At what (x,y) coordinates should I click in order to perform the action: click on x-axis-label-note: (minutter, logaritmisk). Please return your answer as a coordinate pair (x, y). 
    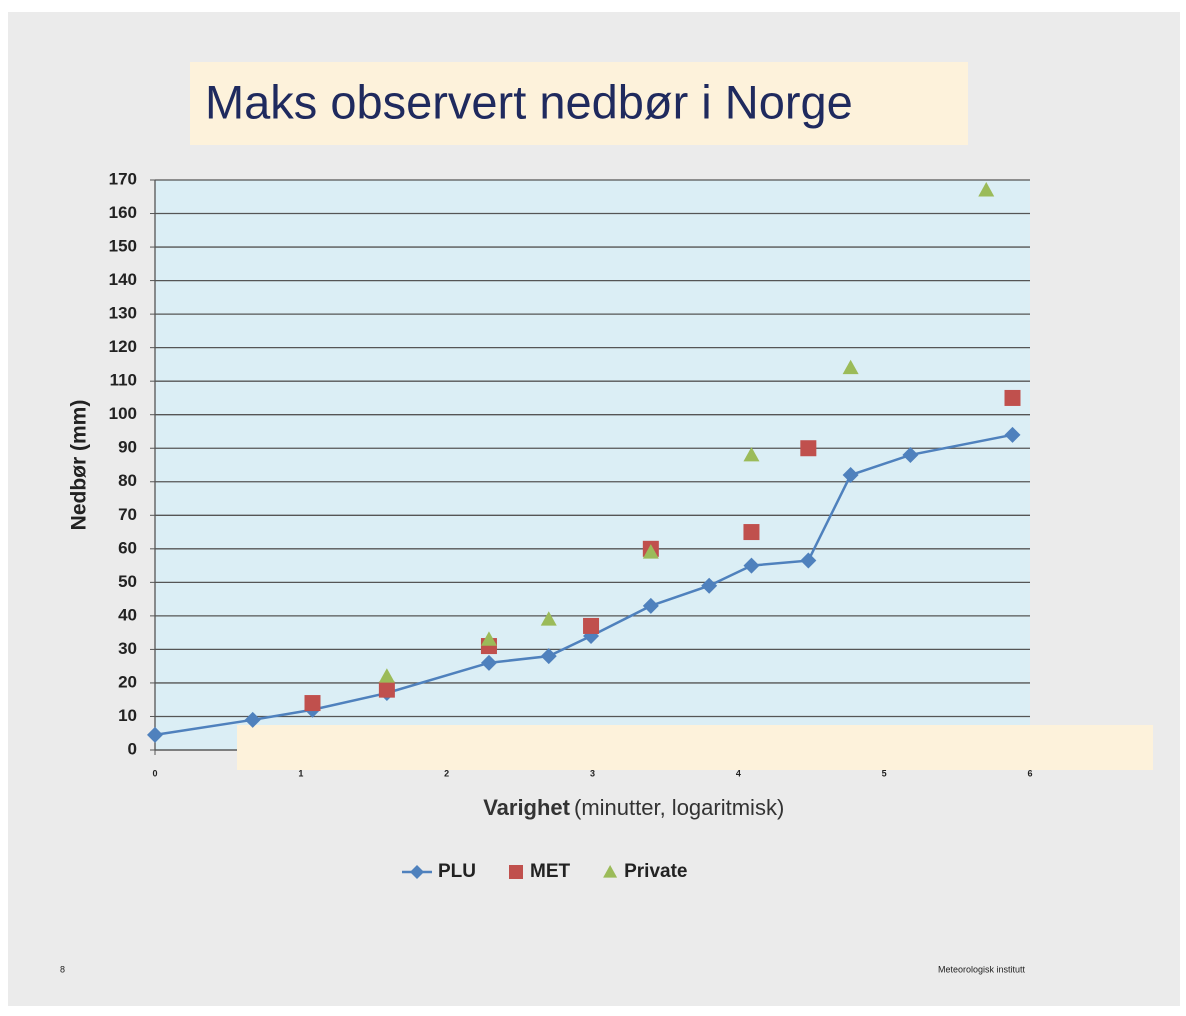
    Looking at the image, I should click on (679, 807).